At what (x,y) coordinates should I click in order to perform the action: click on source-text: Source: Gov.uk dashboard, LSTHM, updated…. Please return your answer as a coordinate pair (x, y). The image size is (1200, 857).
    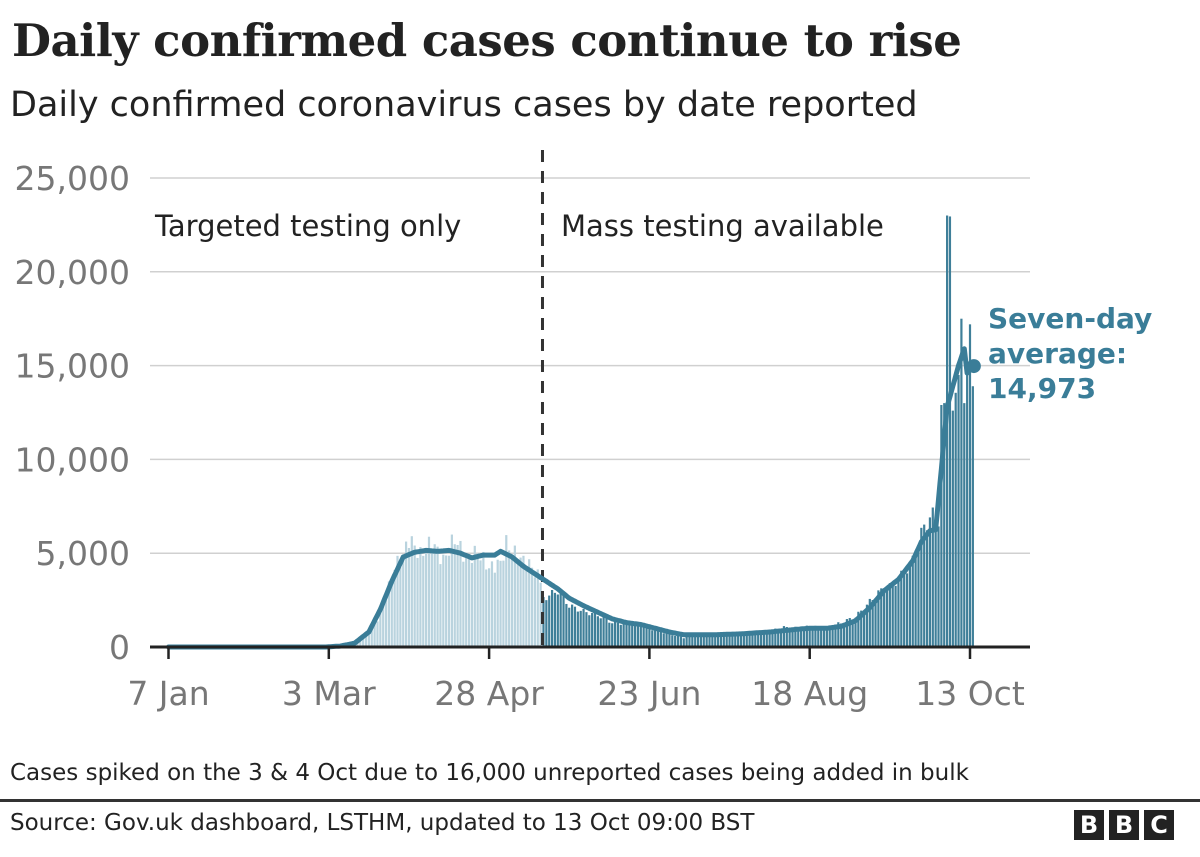
    Looking at the image, I should click on (382, 823).